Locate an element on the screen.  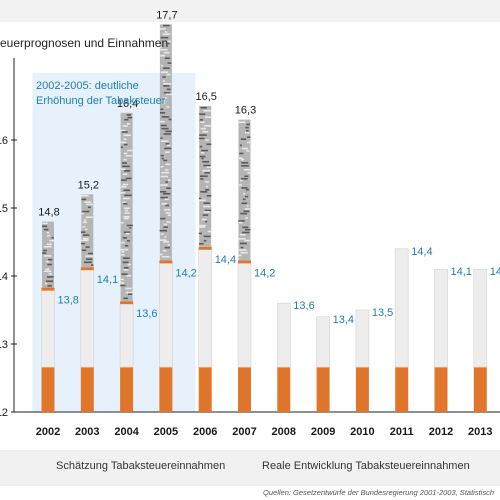
real-value-label: 13,8 is located at coordinates (68, 301).